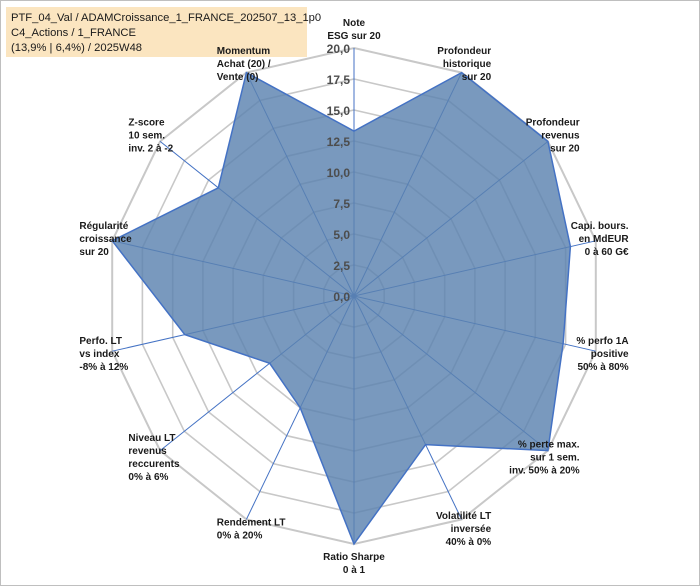  I want to click on axis-label-7: Volatilité LT inversée 40% à 0%, so click(464, 529).